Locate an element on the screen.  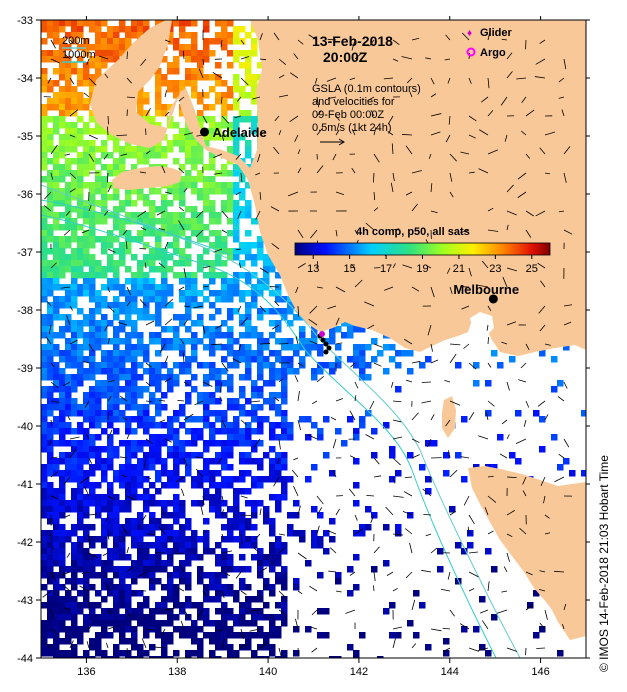
lat-tick-label: -37 is located at coordinates (25, 253).